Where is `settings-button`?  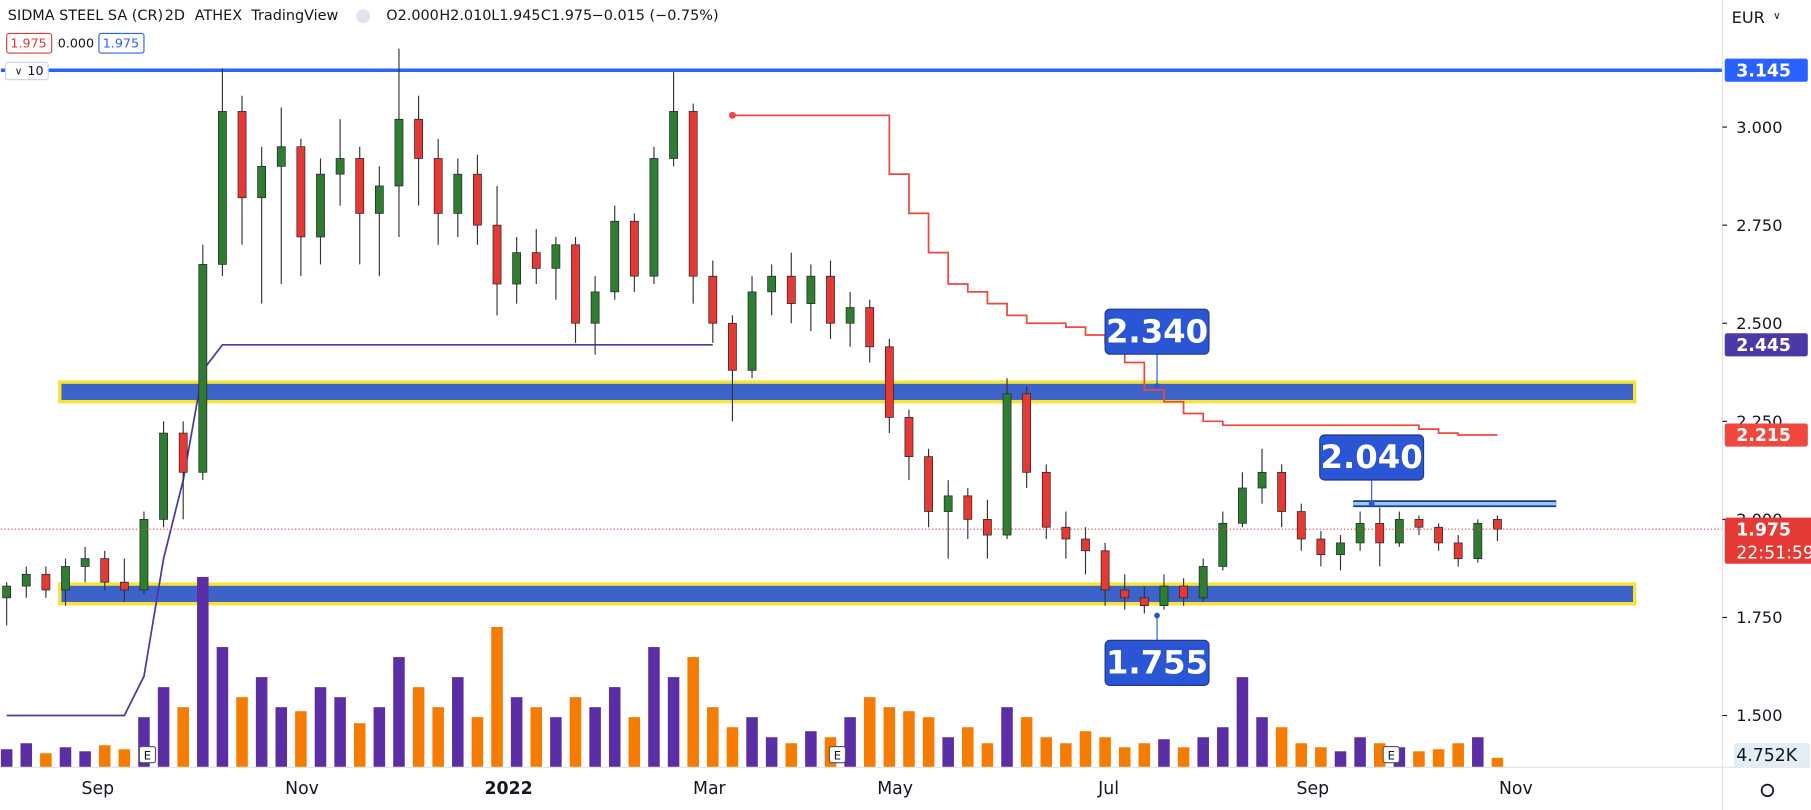 settings-button is located at coordinates (1767, 790).